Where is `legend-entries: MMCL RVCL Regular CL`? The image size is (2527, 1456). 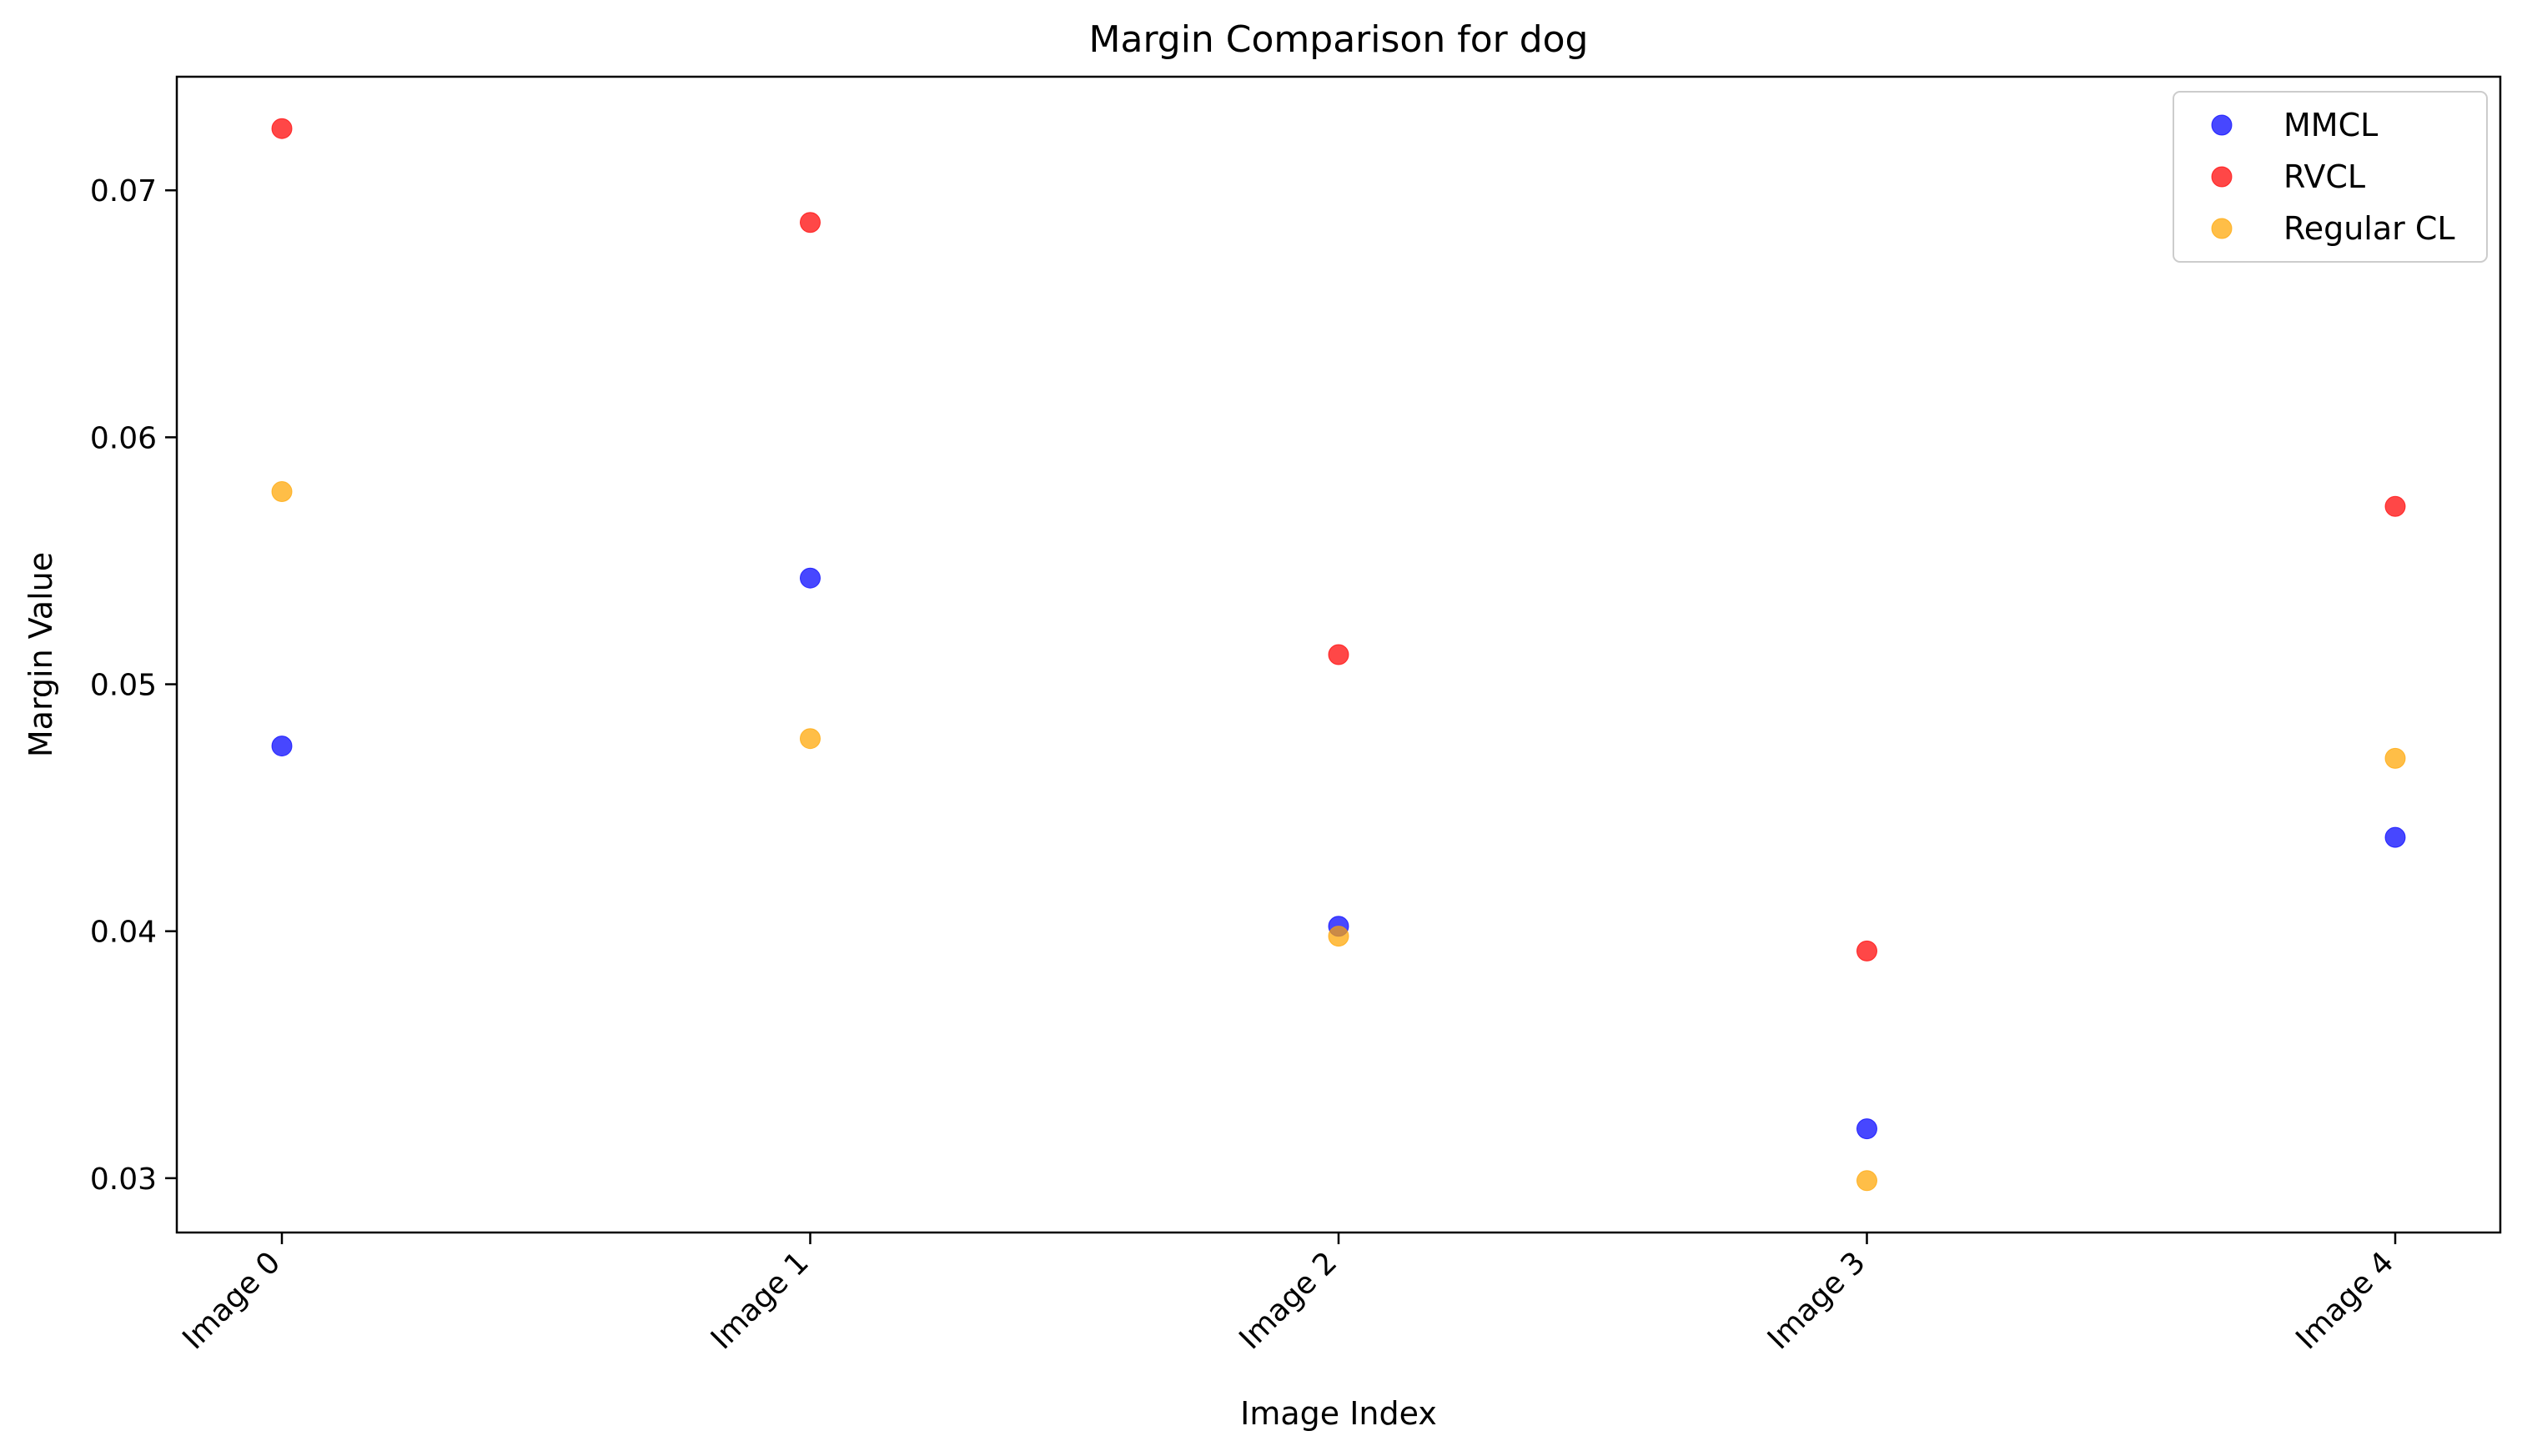 legend-entries: MMCL RVCL Regular CL is located at coordinates (2333, 177).